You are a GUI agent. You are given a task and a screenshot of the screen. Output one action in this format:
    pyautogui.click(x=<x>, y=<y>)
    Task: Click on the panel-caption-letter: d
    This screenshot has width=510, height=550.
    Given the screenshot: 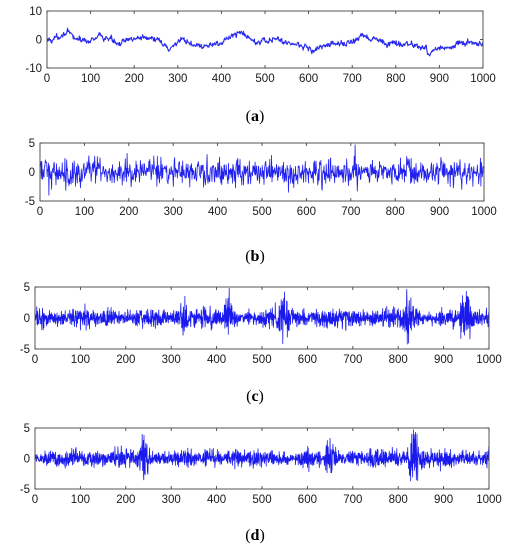 What is the action you would take?
    pyautogui.click(x=255, y=535)
    